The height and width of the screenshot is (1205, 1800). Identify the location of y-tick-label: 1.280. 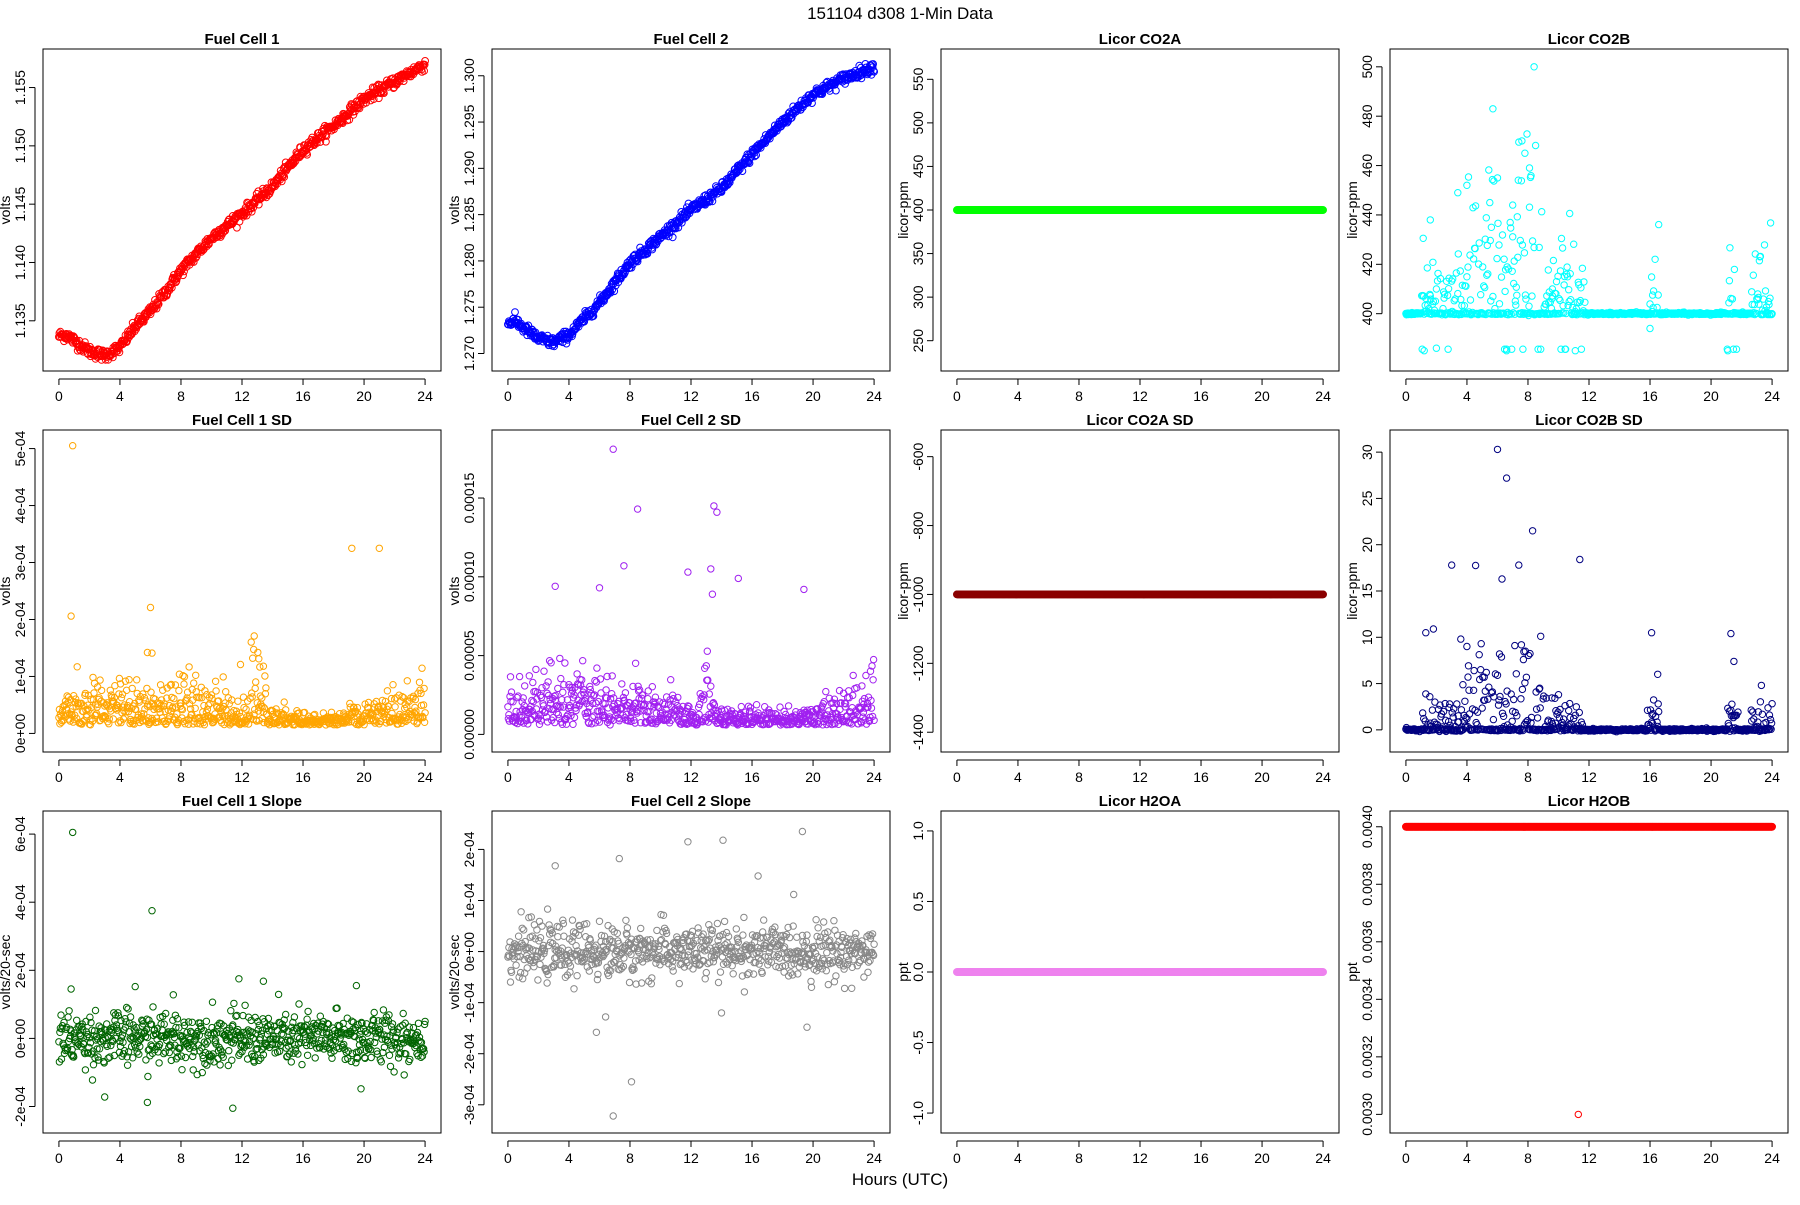
(469, 260).